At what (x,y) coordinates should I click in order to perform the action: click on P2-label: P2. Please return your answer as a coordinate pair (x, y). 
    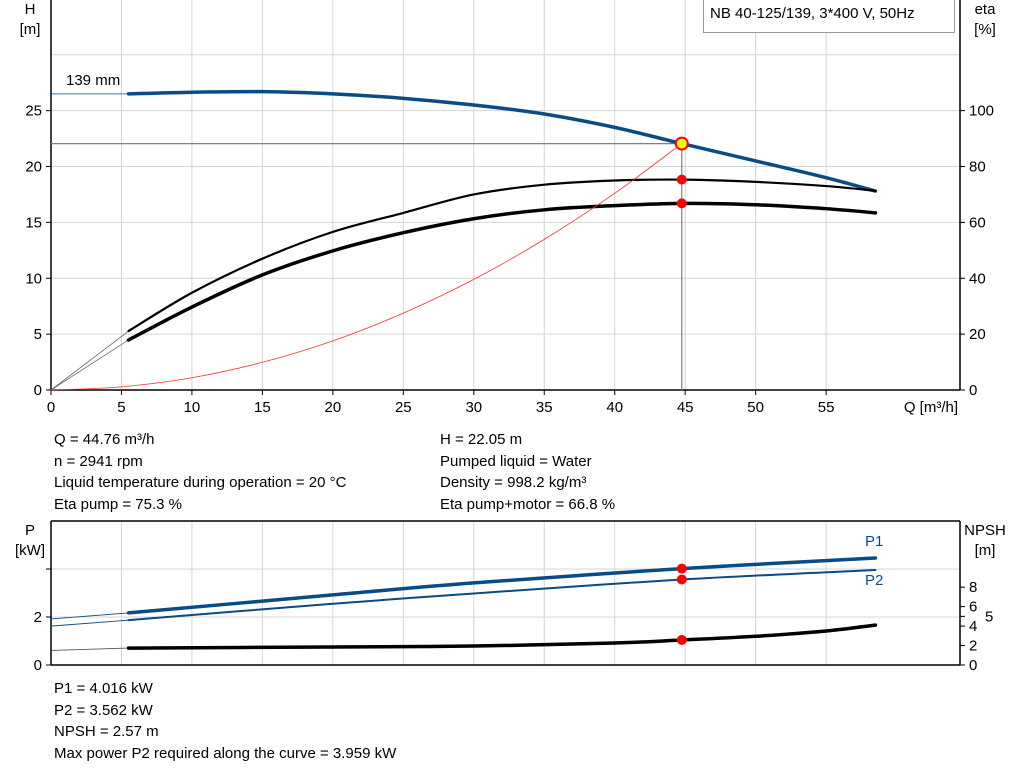
    Looking at the image, I should click on (874, 580).